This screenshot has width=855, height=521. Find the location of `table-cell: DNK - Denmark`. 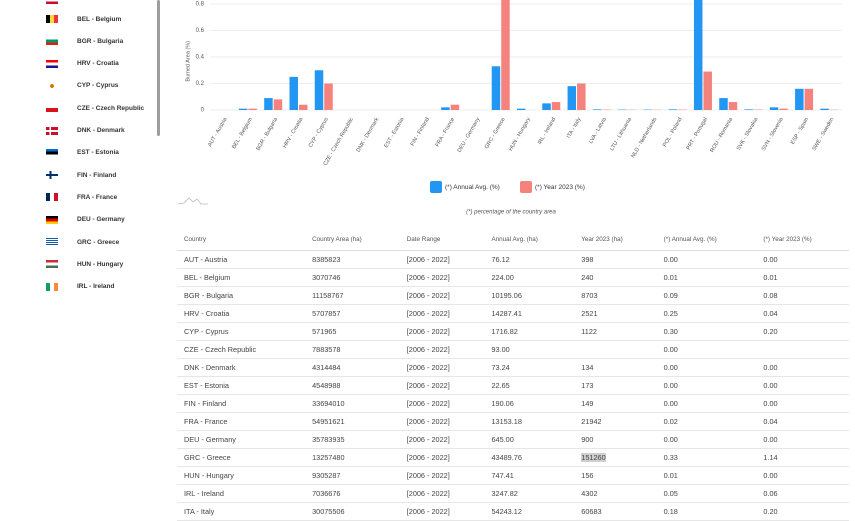

table-cell: DNK - Denmark is located at coordinates (241, 368).